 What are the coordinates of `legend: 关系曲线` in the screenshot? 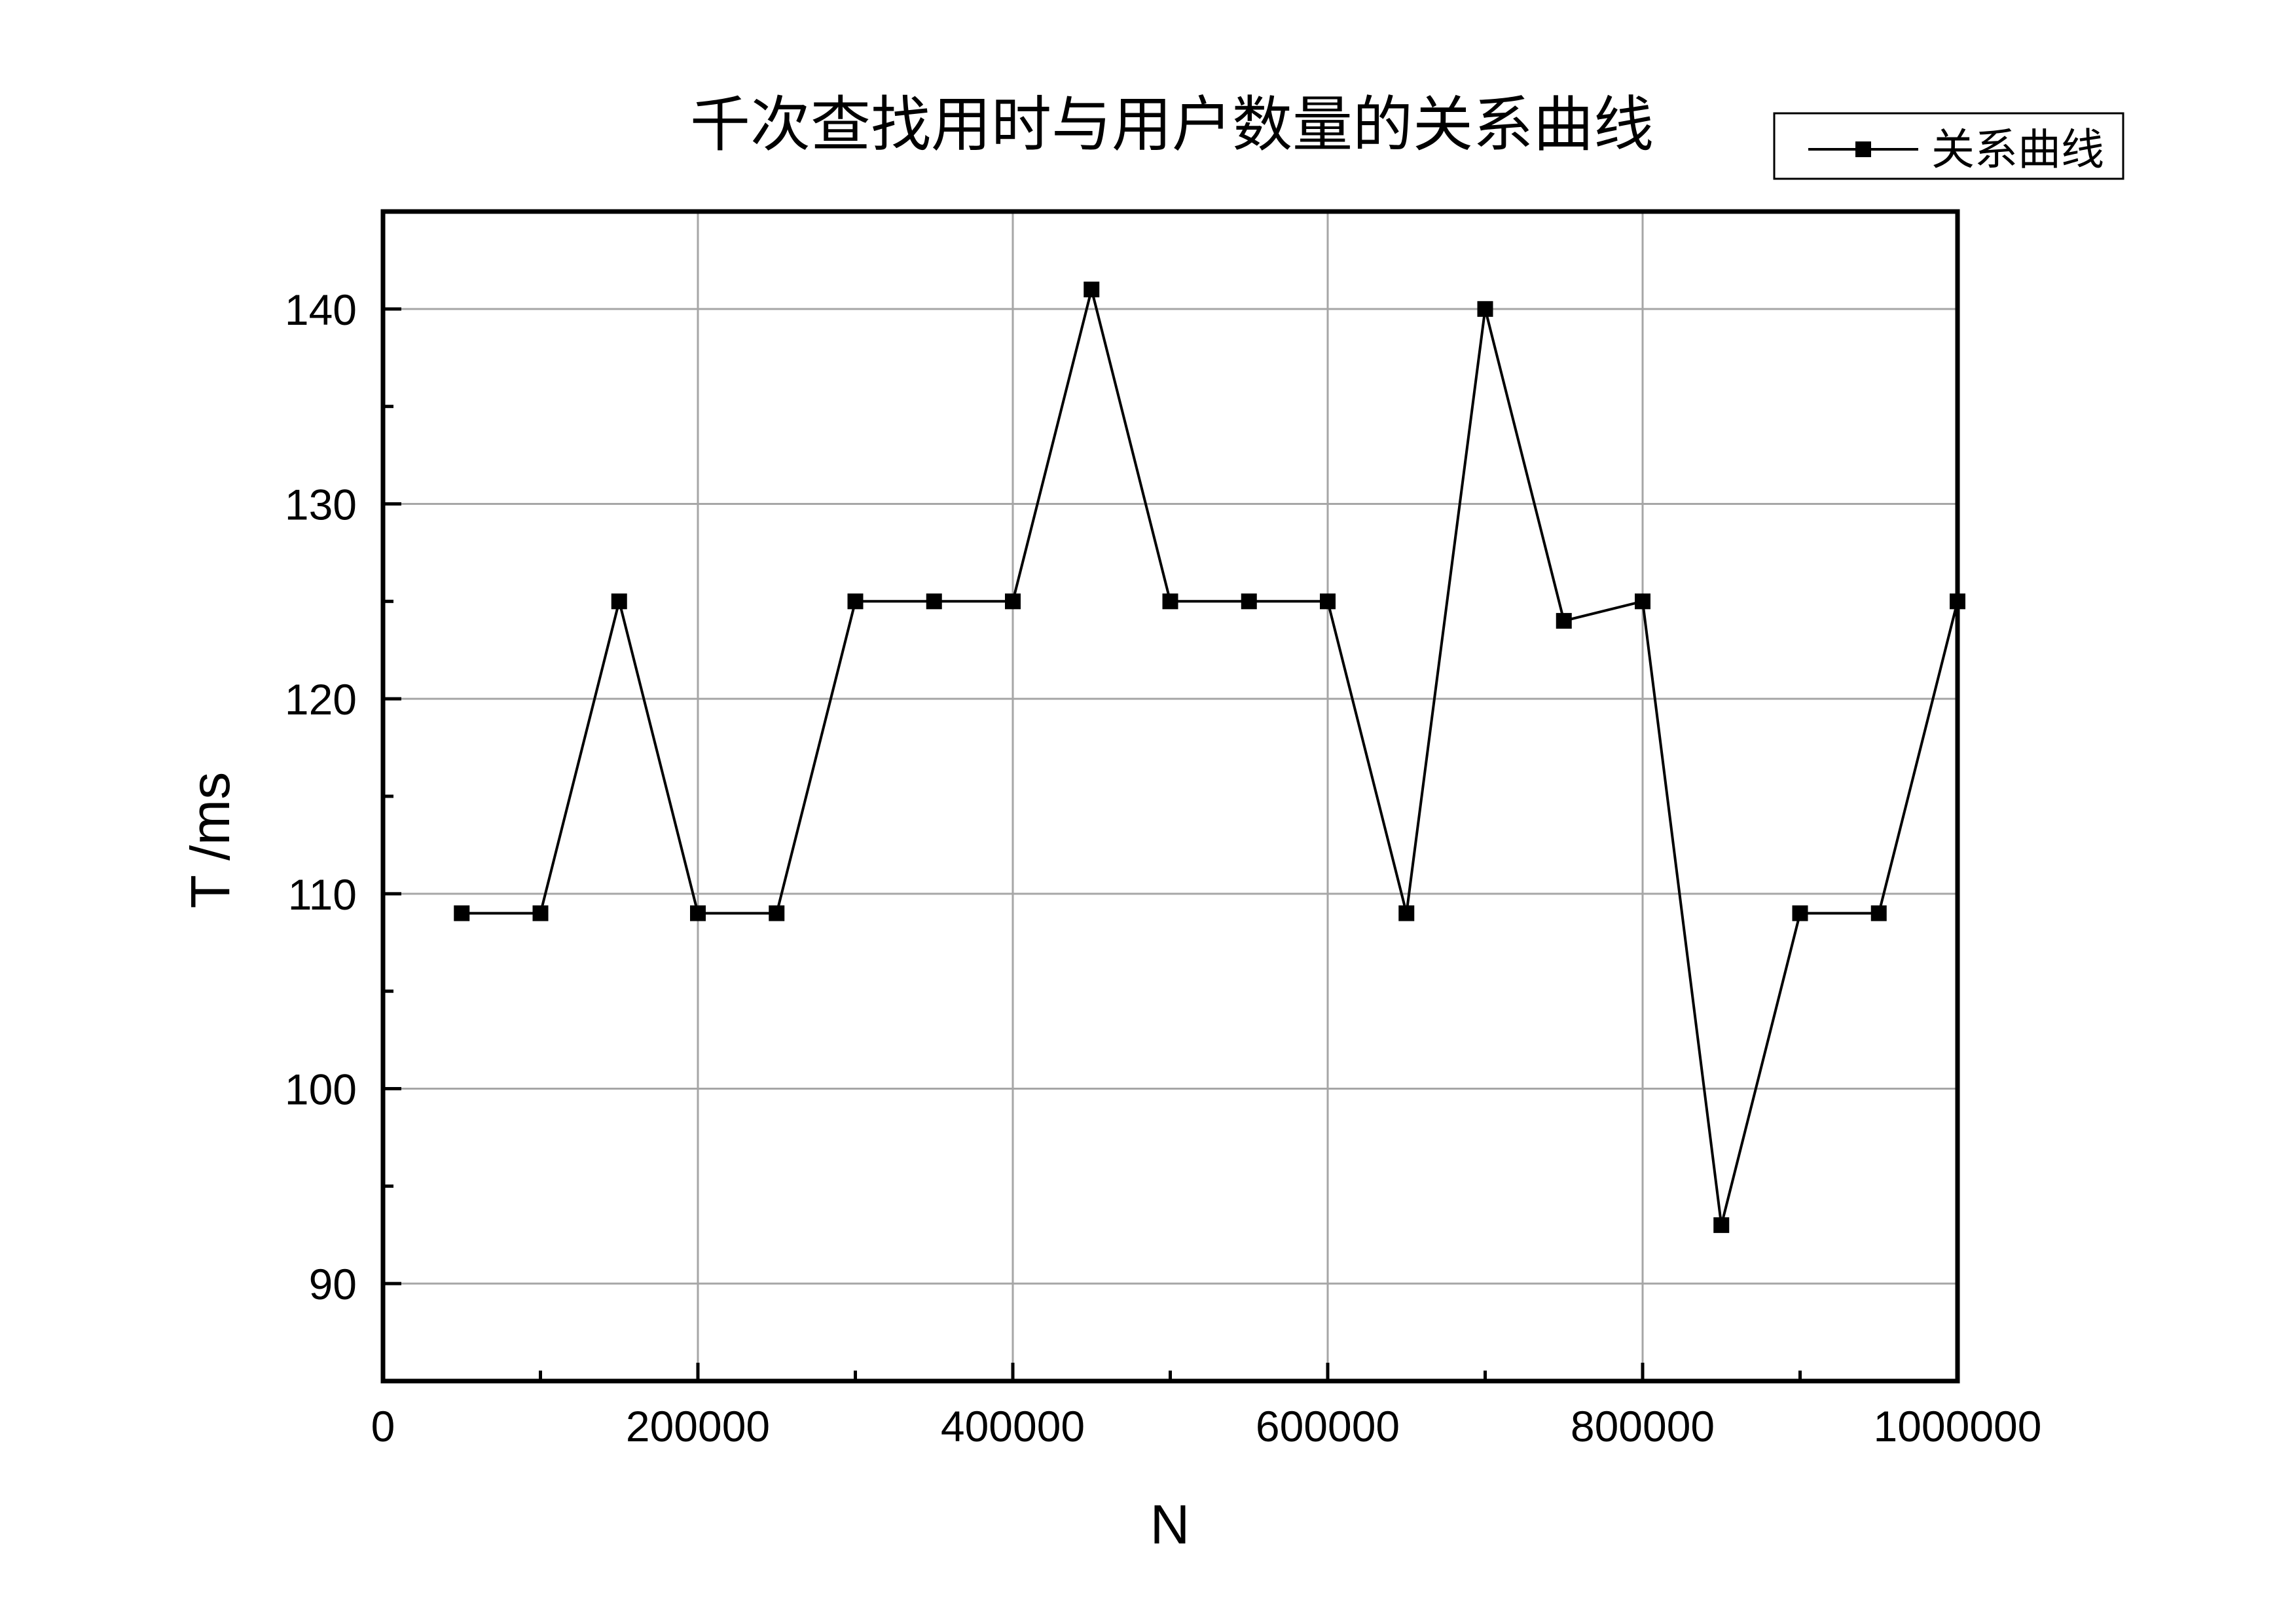 It's located at (1948, 146).